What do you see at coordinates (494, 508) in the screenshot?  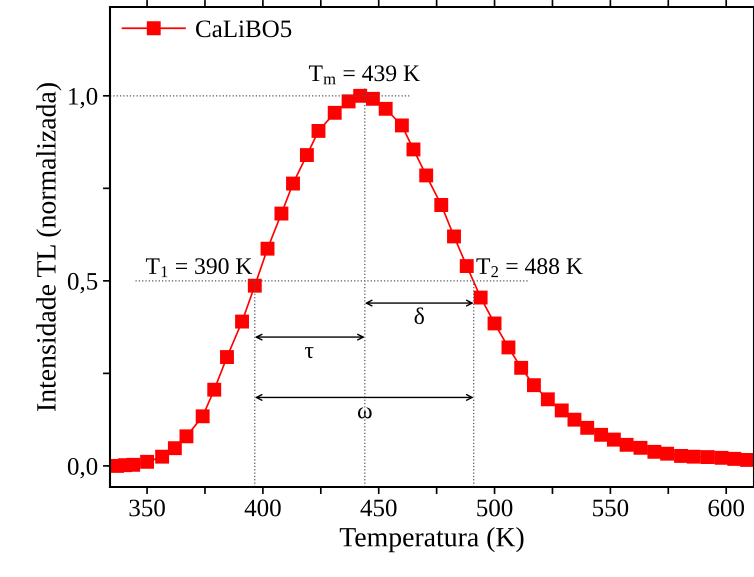 I see `x-tick-label: 500` at bounding box center [494, 508].